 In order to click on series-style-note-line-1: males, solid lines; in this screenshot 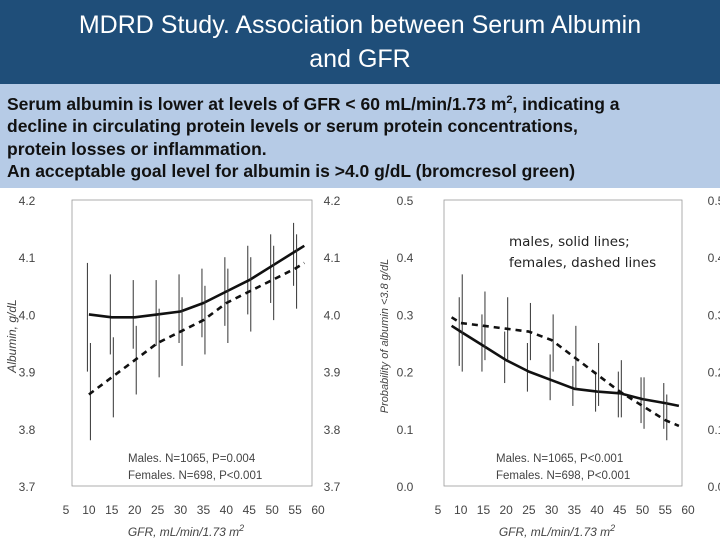, I will do `click(569, 242)`.